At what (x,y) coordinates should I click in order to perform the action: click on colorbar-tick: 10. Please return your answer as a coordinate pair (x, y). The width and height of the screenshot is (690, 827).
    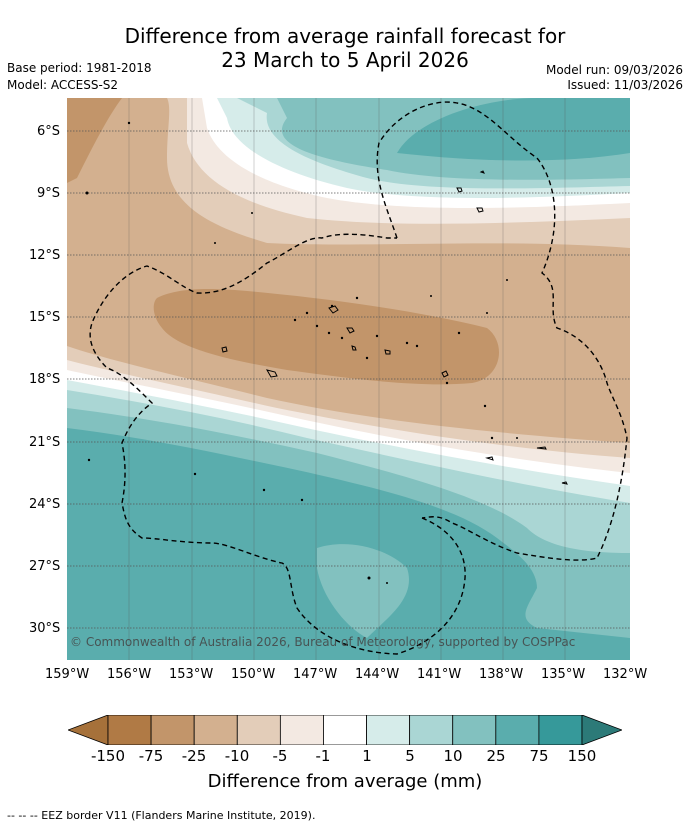
    Looking at the image, I should click on (453, 756).